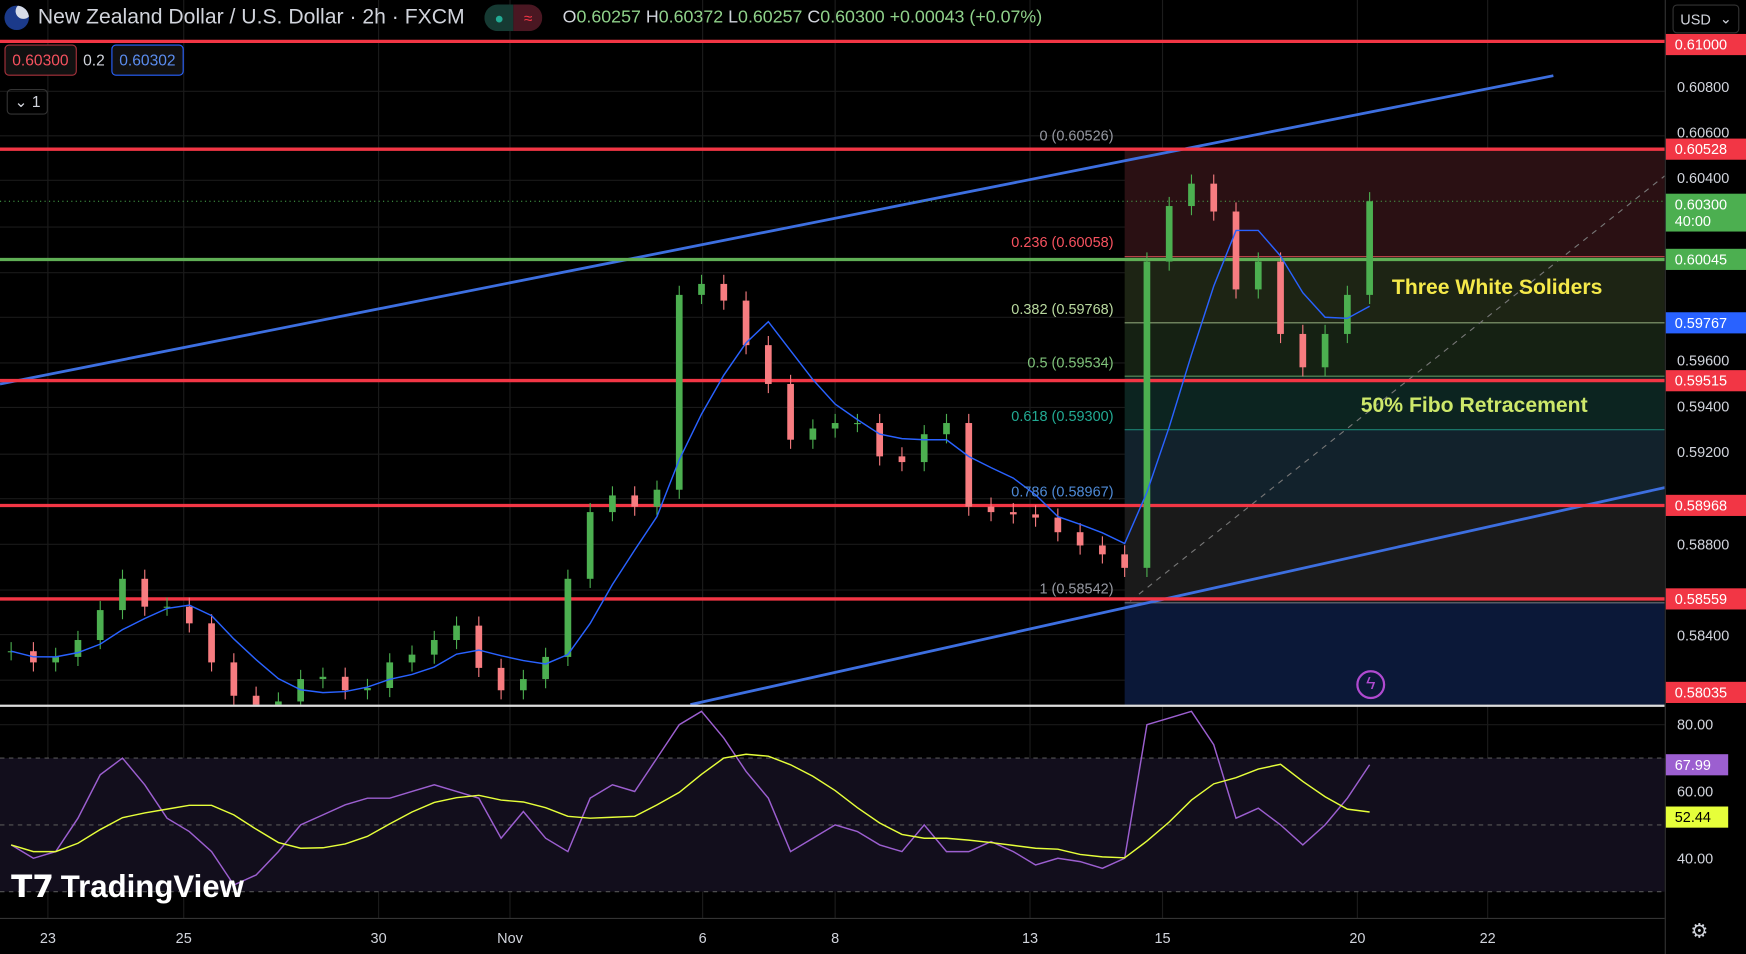  Describe the element at coordinates (1076, 589) in the screenshot. I see `fib-level-label: 1 (0.58542)` at that location.